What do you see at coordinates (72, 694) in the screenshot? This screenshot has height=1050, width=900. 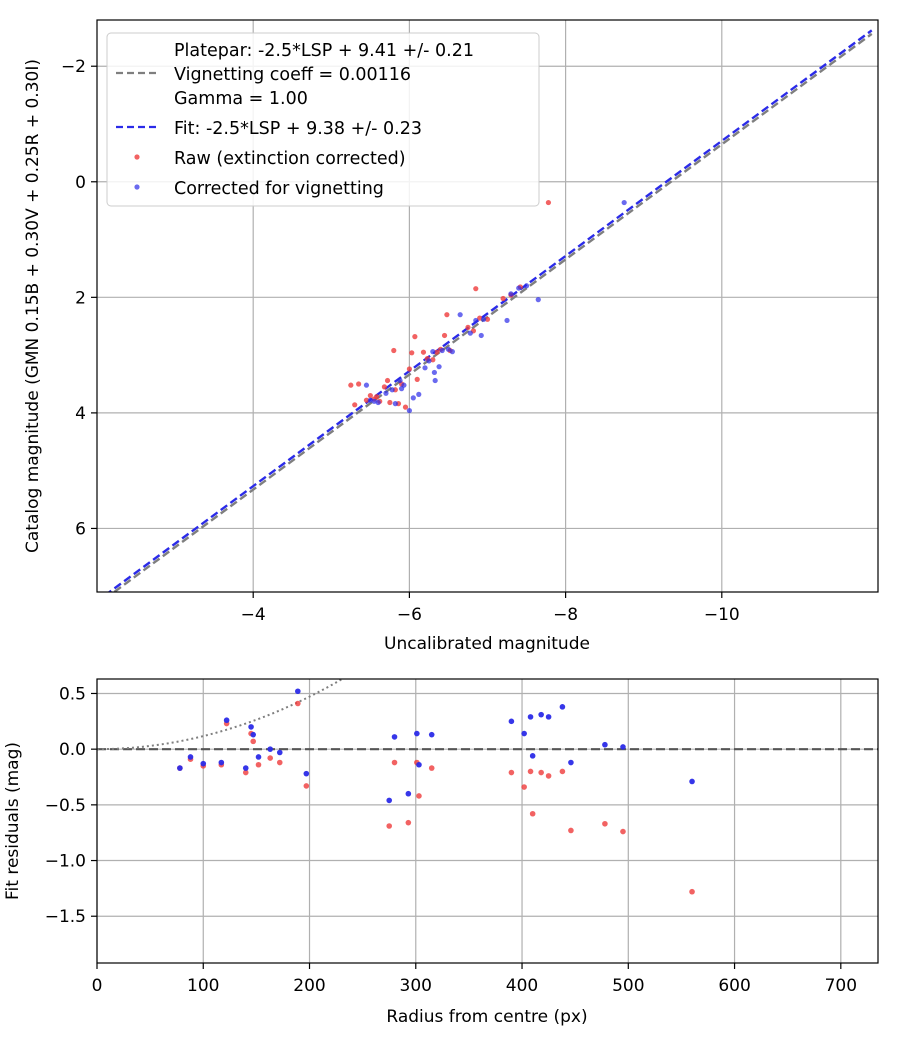 I see `bottom-y-tick-label: 0.5` at bounding box center [72, 694].